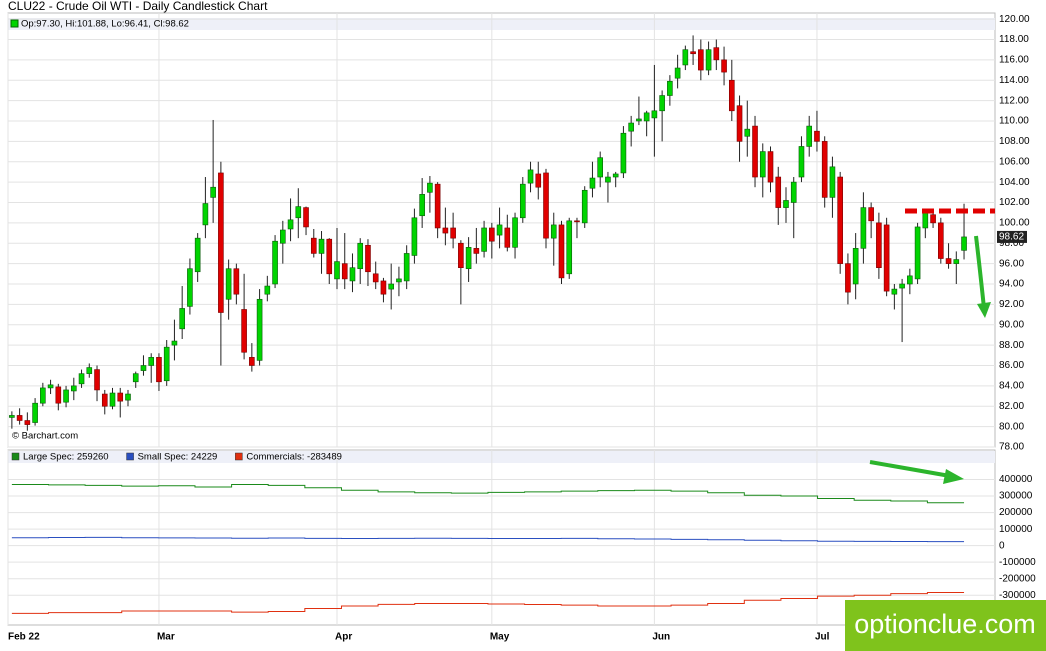 This screenshot has width=1046, height=651. I want to click on down-arrow, so click(980, 272).